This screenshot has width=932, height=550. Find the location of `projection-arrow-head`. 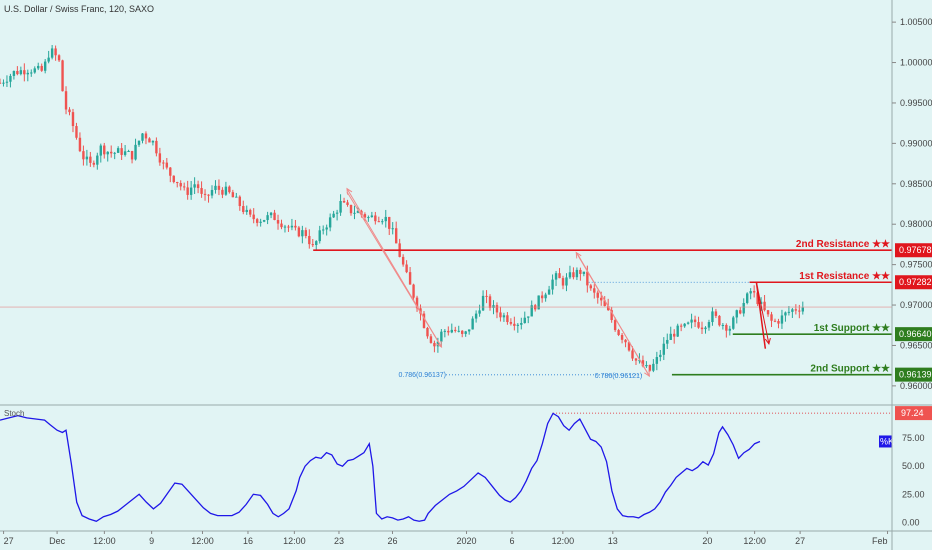

projection-arrow-head is located at coordinates (762, 313).